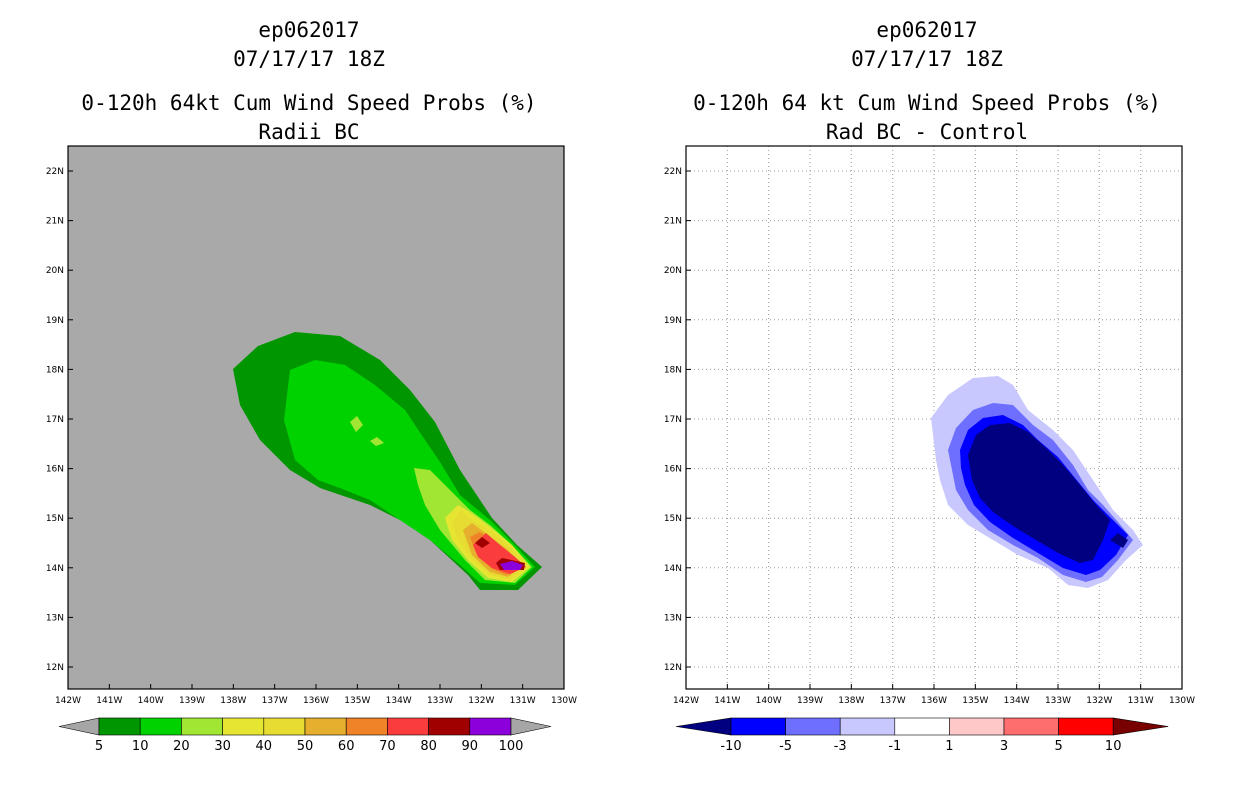 The height and width of the screenshot is (800, 1236). Describe the element at coordinates (309, 30) in the screenshot. I see `left-title-storm: ep062017` at that location.